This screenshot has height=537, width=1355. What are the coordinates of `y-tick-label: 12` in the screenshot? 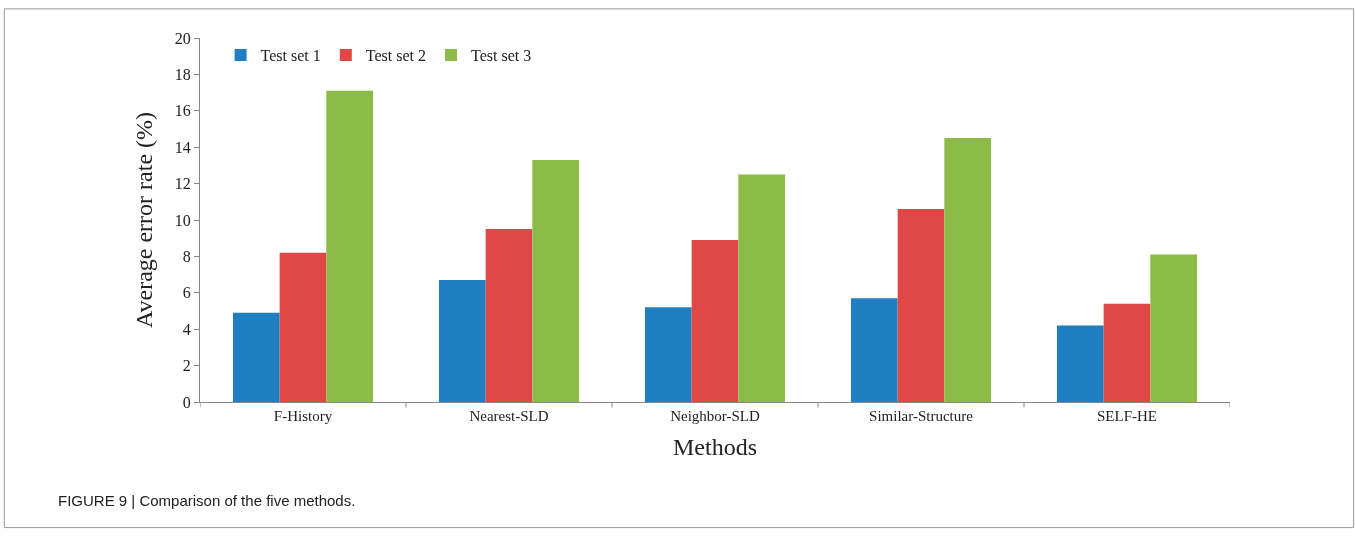 It's located at (182, 184).